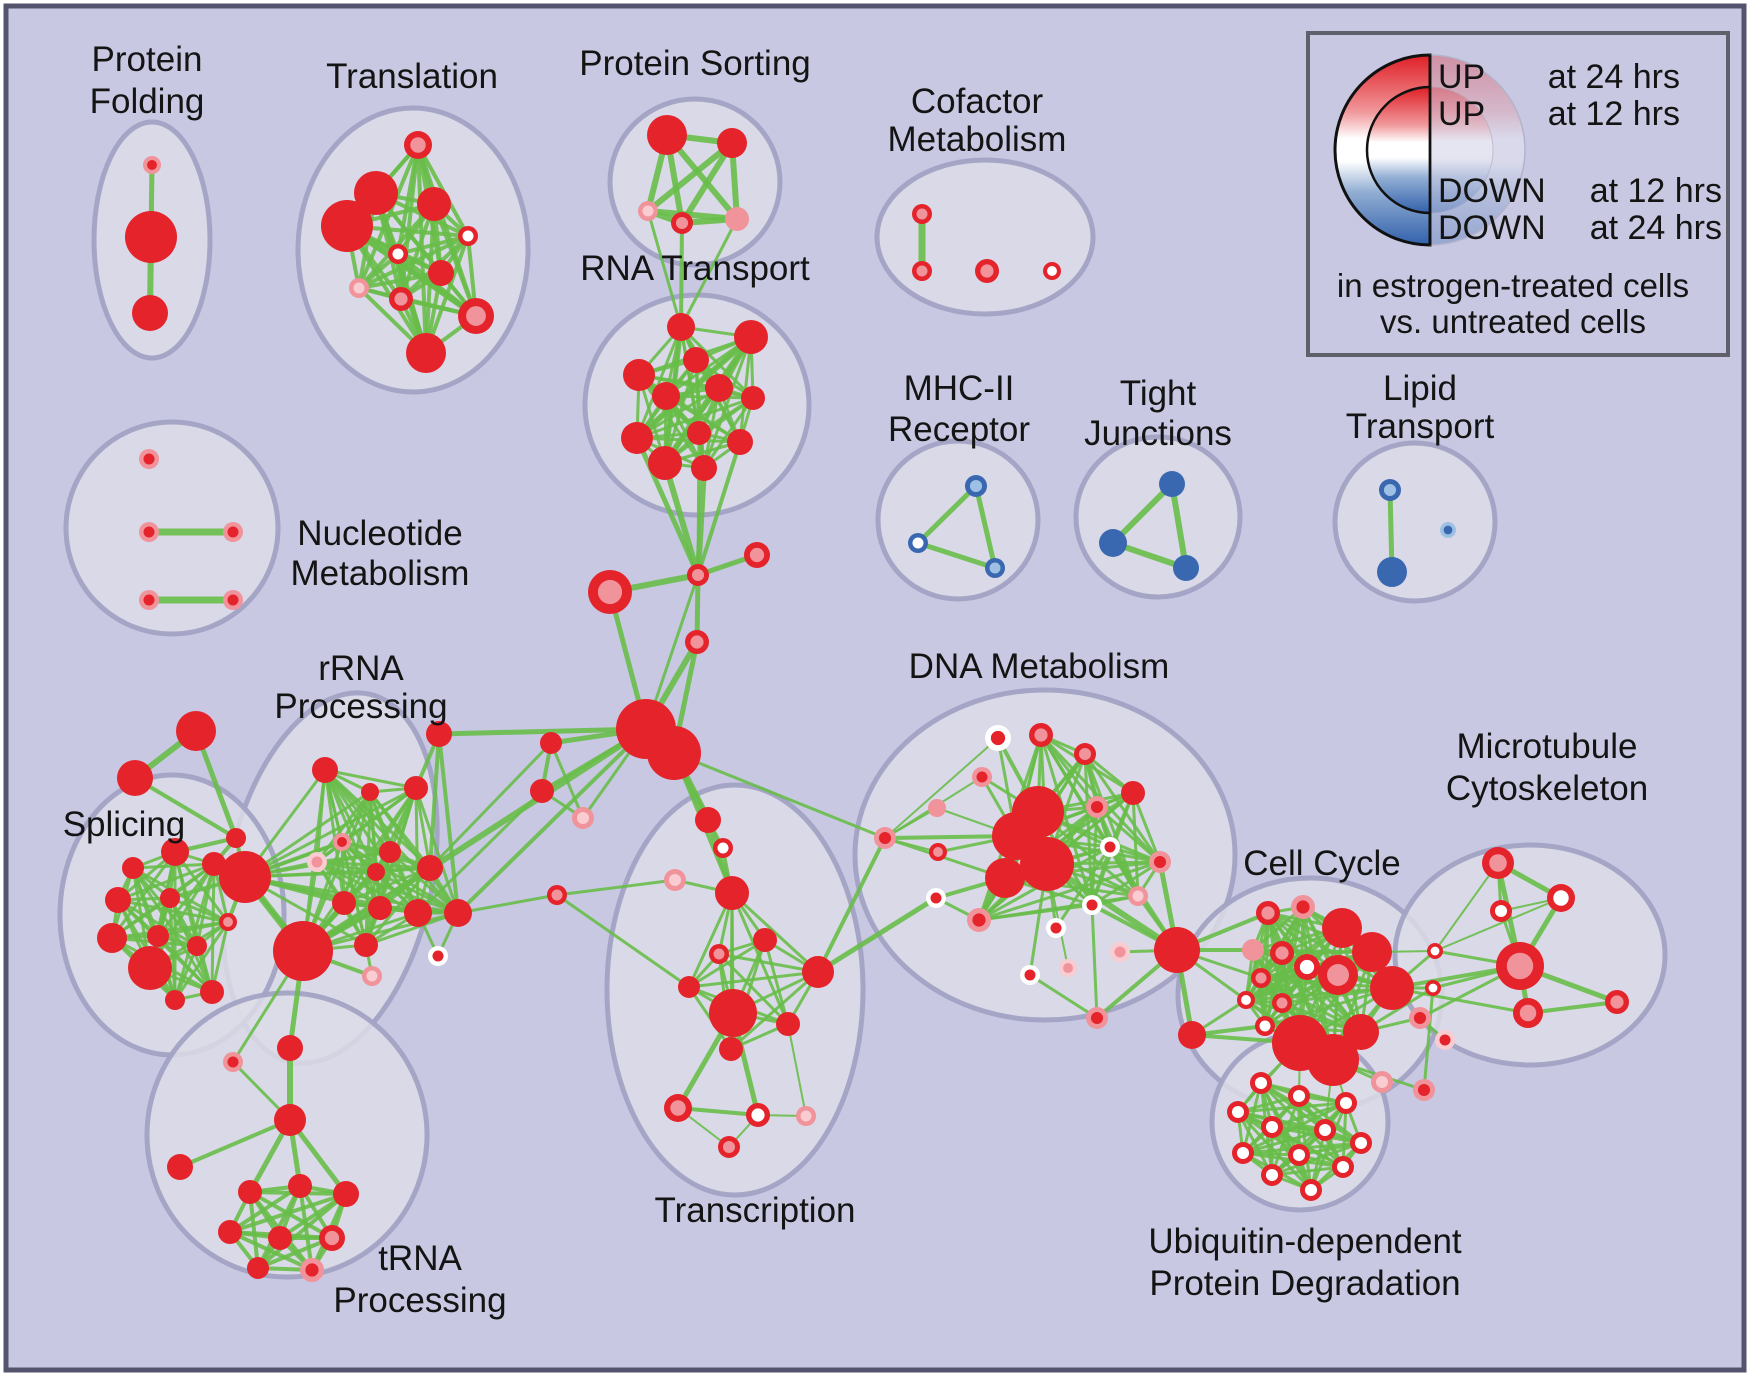  I want to click on cluster-ellipse-protein-sorting, so click(695, 182).